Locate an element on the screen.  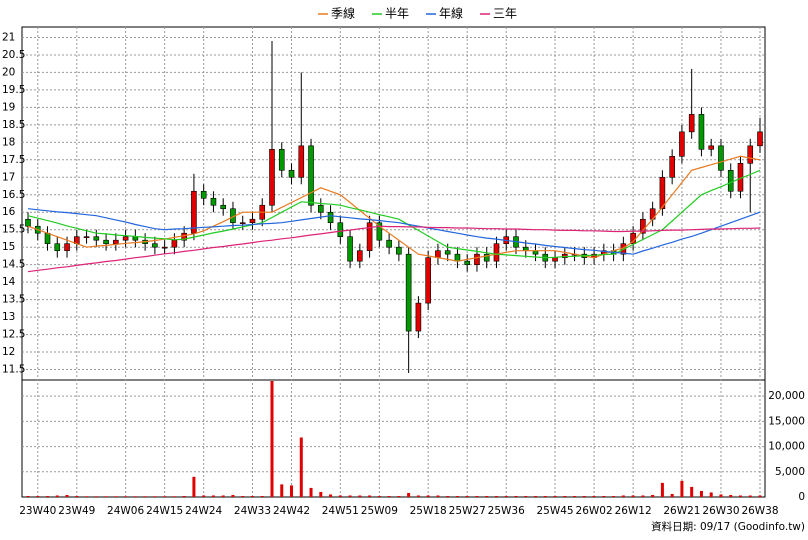
y2-tick-label: 5,000 is located at coordinates (790, 472).